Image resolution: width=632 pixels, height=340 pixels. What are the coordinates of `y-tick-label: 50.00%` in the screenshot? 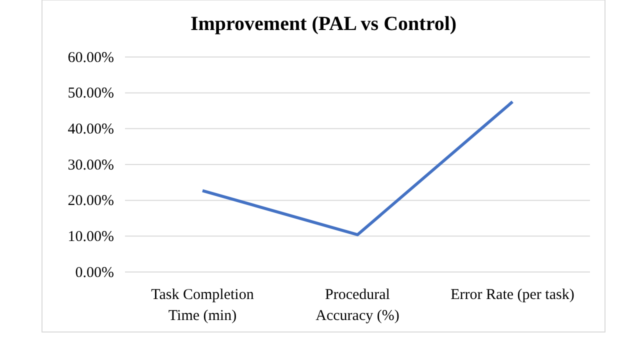 It's located at (91, 94).